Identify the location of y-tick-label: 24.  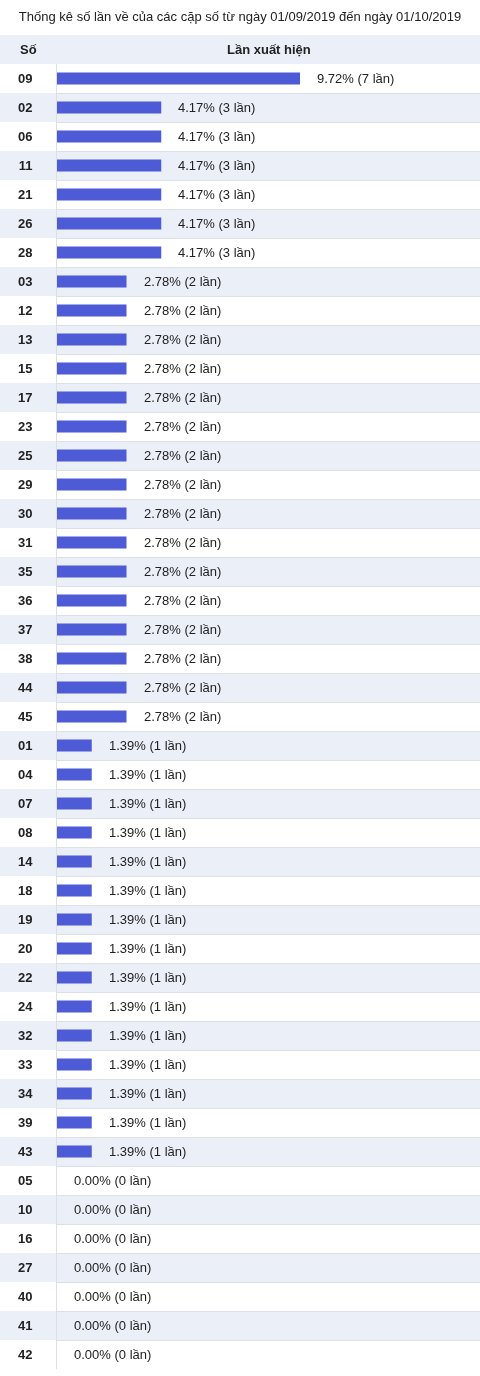
(25, 1007).